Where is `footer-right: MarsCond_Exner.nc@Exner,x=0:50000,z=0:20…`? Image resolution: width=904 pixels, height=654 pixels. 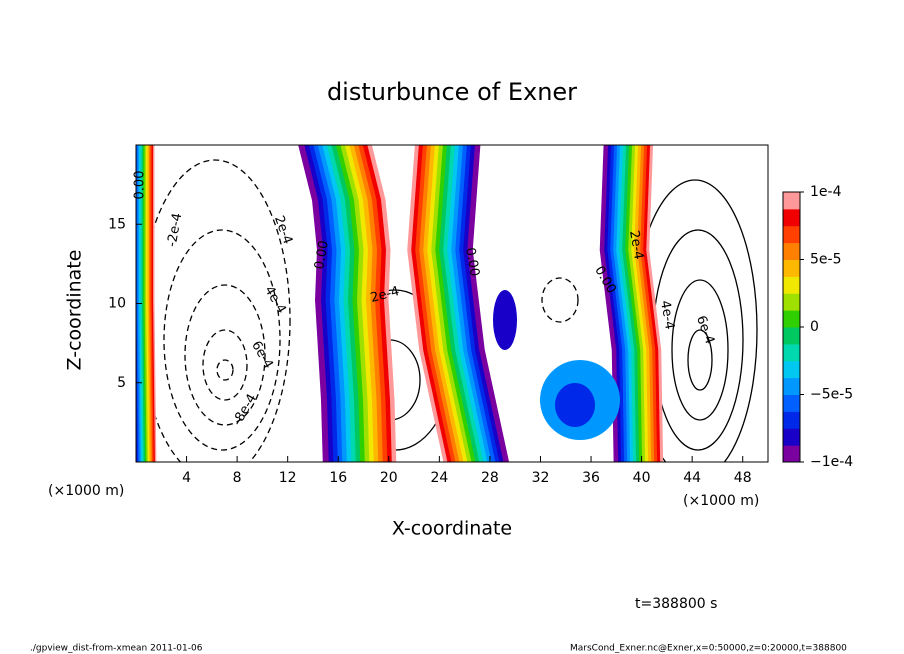 footer-right: MarsCond_Exner.nc@Exner,x=0:50000,z=0:20… is located at coordinates (708, 649).